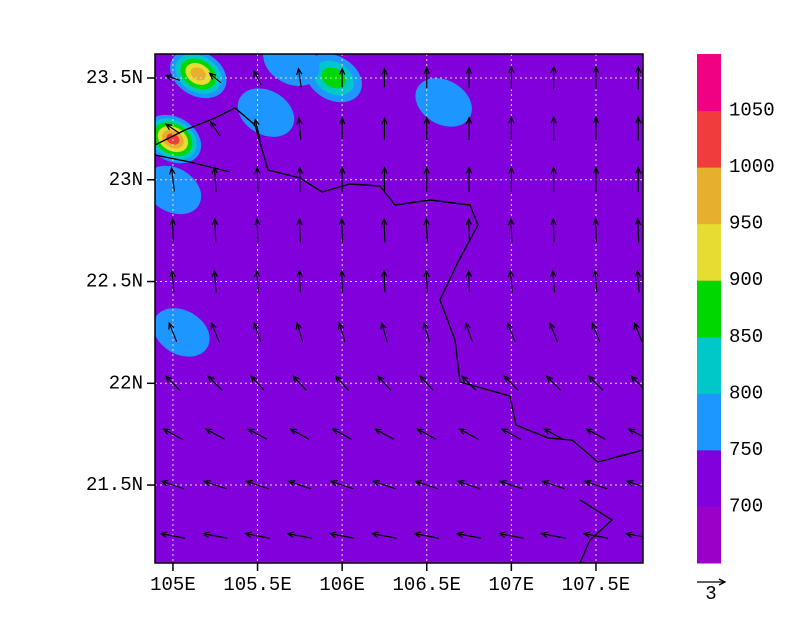  Describe the element at coordinates (427, 585) in the screenshot. I see `x-tick-label: 106.5E` at that location.